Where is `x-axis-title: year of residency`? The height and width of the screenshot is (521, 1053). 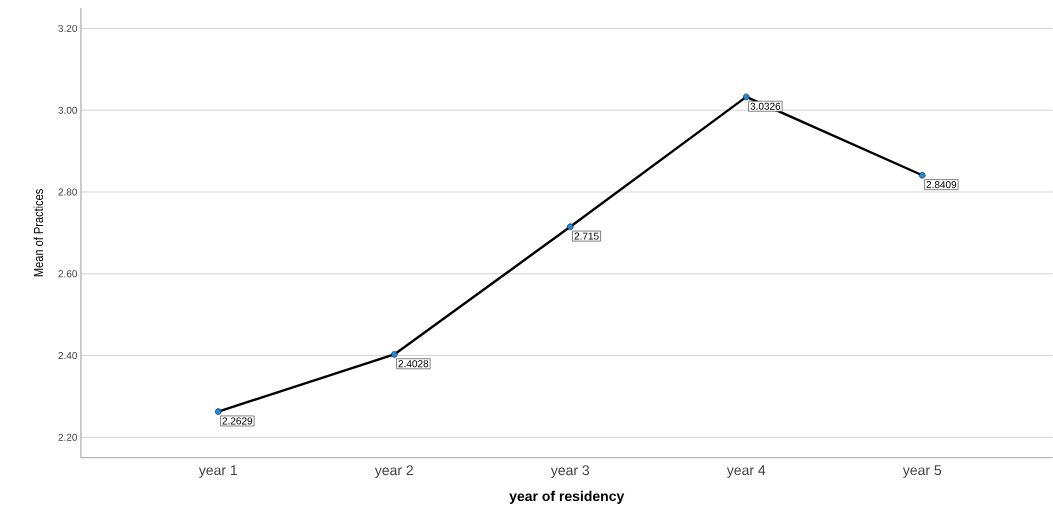
x-axis-title: year of residency is located at coordinates (567, 497).